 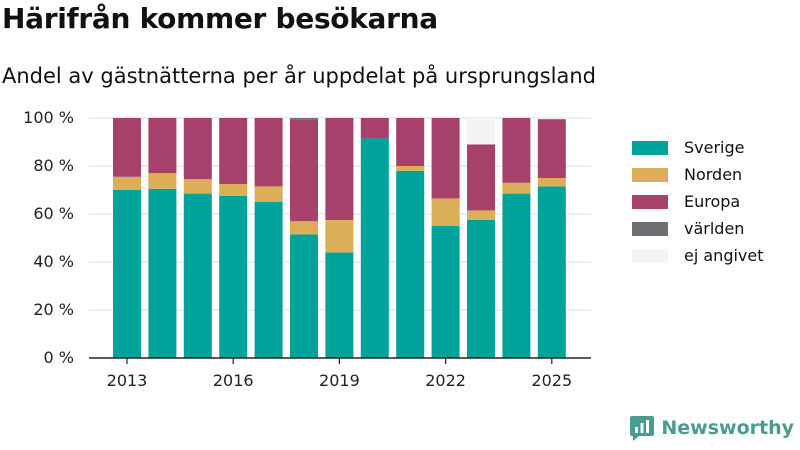 What do you see at coordinates (724, 255) in the screenshot?
I see `legend-label: ej angivet` at bounding box center [724, 255].